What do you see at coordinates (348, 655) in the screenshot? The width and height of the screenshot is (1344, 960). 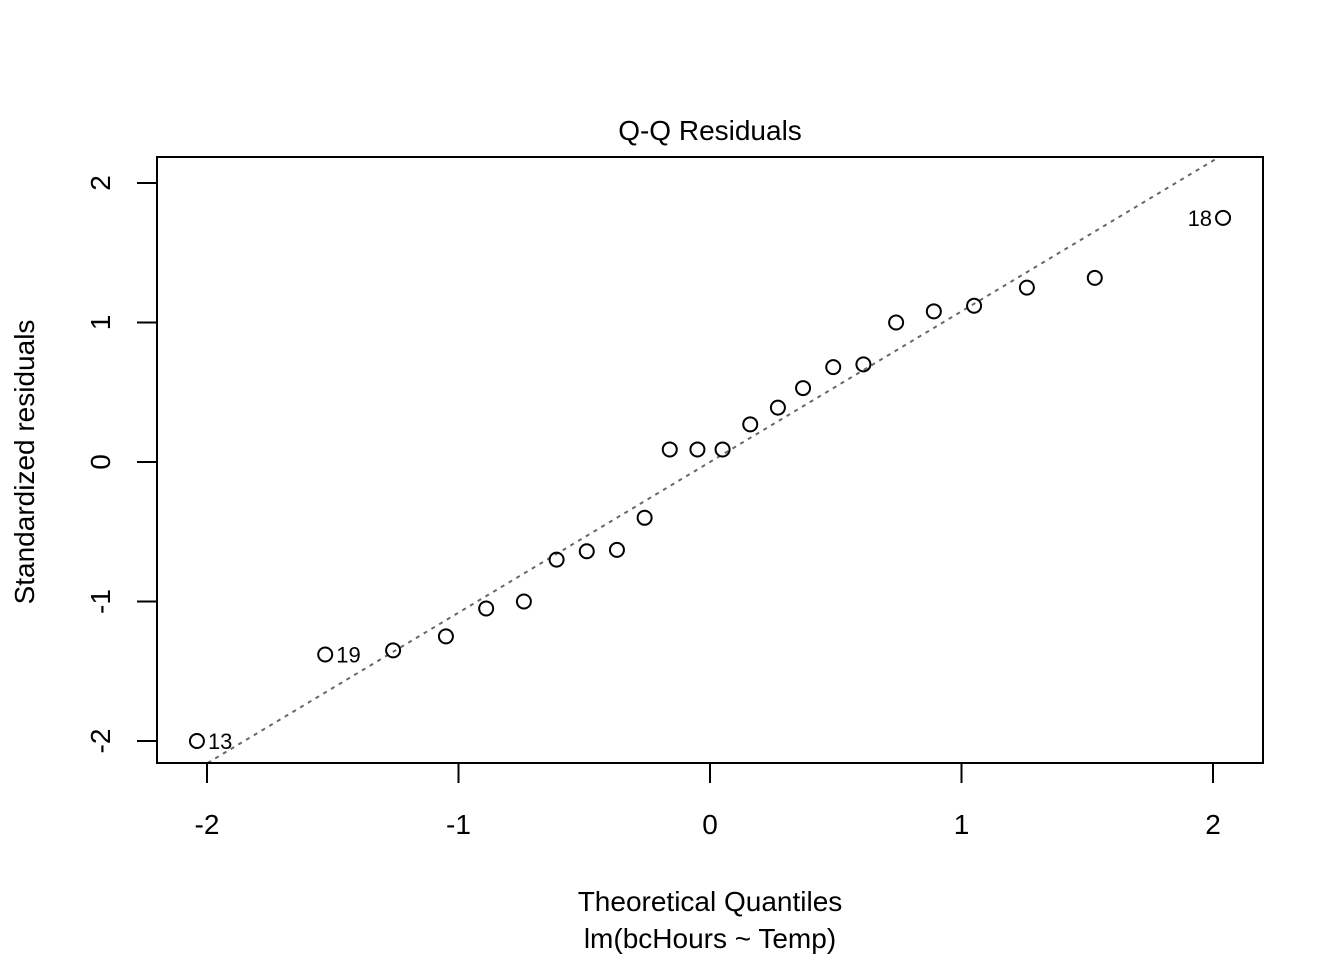 I see `point-label: 19` at bounding box center [348, 655].